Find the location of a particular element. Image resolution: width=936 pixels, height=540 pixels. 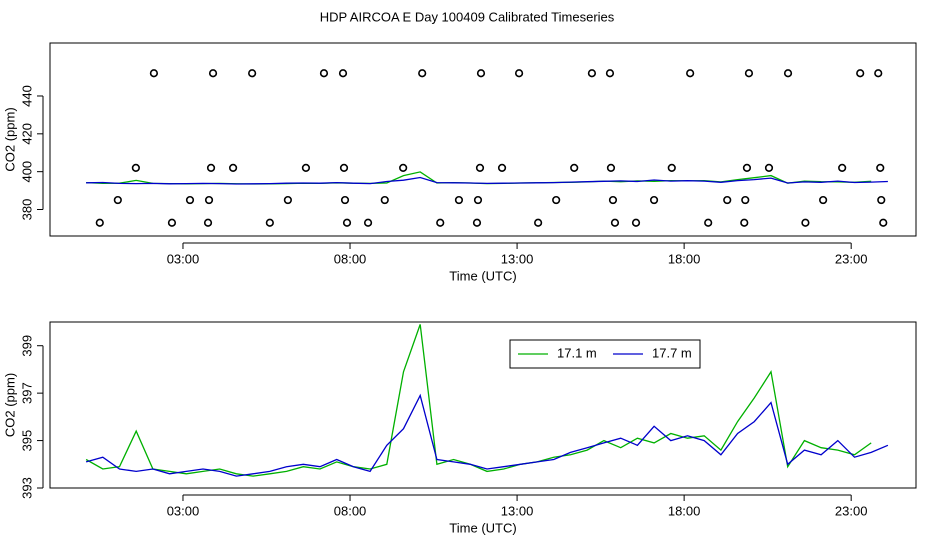

legend-label: 17.1 m is located at coordinates (577, 352).